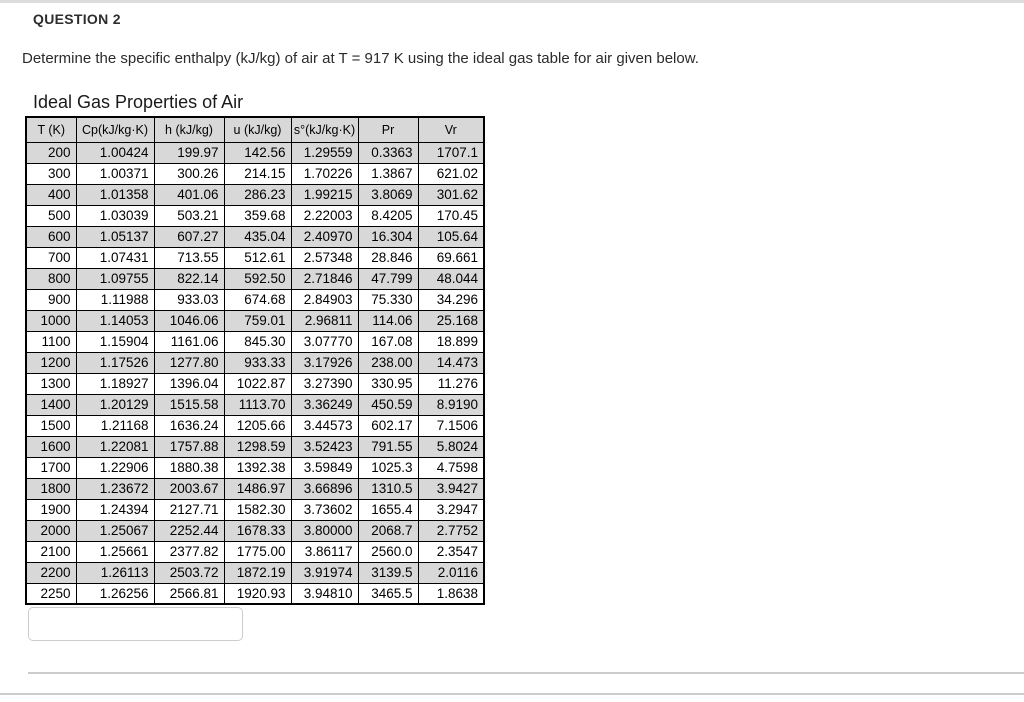  I want to click on table-cell: 3.27390, so click(324, 383).